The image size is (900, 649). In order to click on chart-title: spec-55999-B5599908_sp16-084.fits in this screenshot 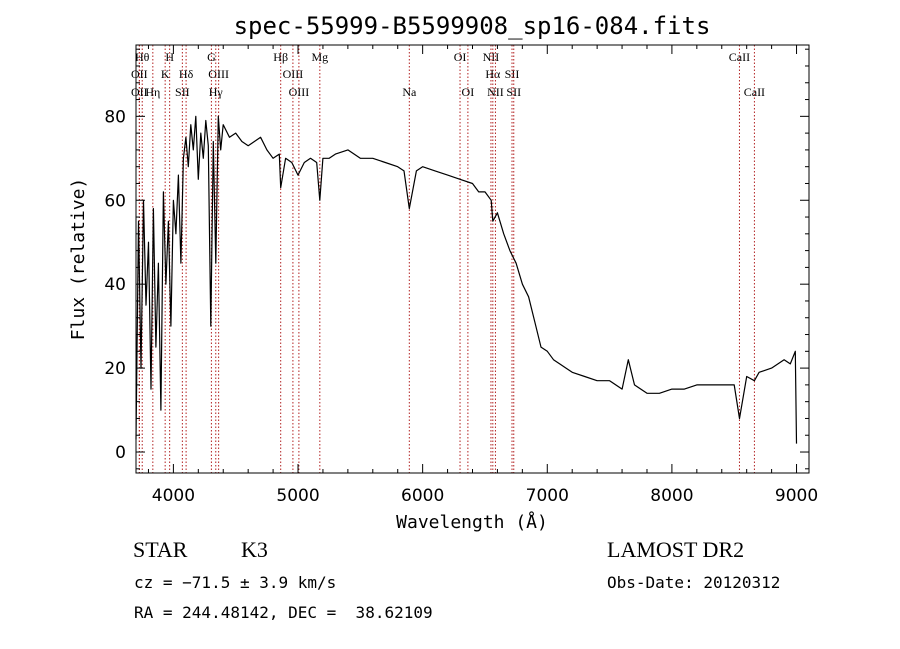, I will do `click(472, 26)`.